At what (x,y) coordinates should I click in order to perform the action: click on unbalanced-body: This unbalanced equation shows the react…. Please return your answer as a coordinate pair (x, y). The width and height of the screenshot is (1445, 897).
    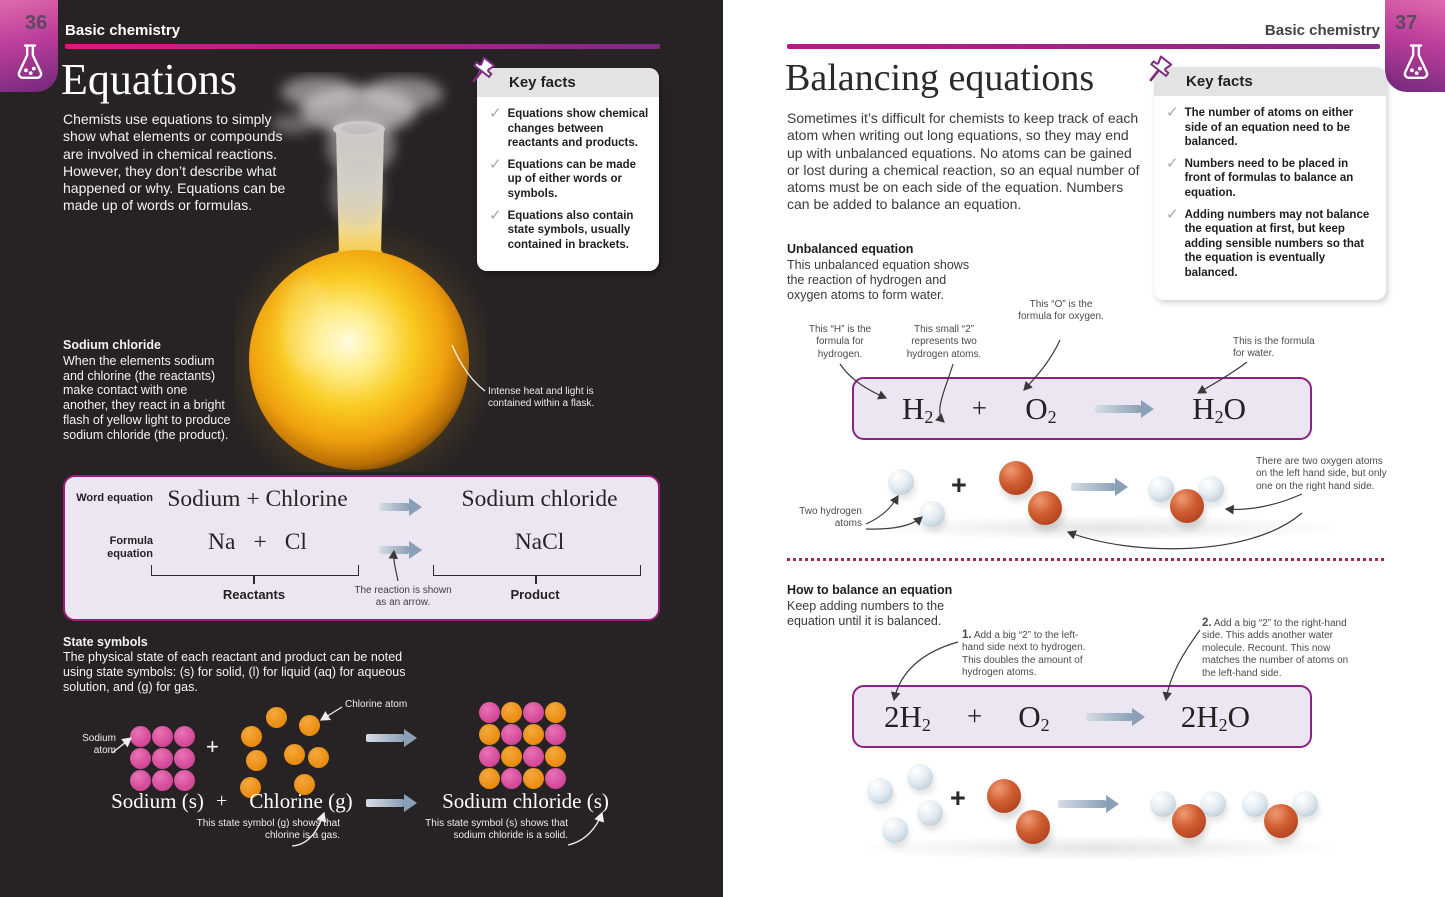
    Looking at the image, I should click on (878, 280).